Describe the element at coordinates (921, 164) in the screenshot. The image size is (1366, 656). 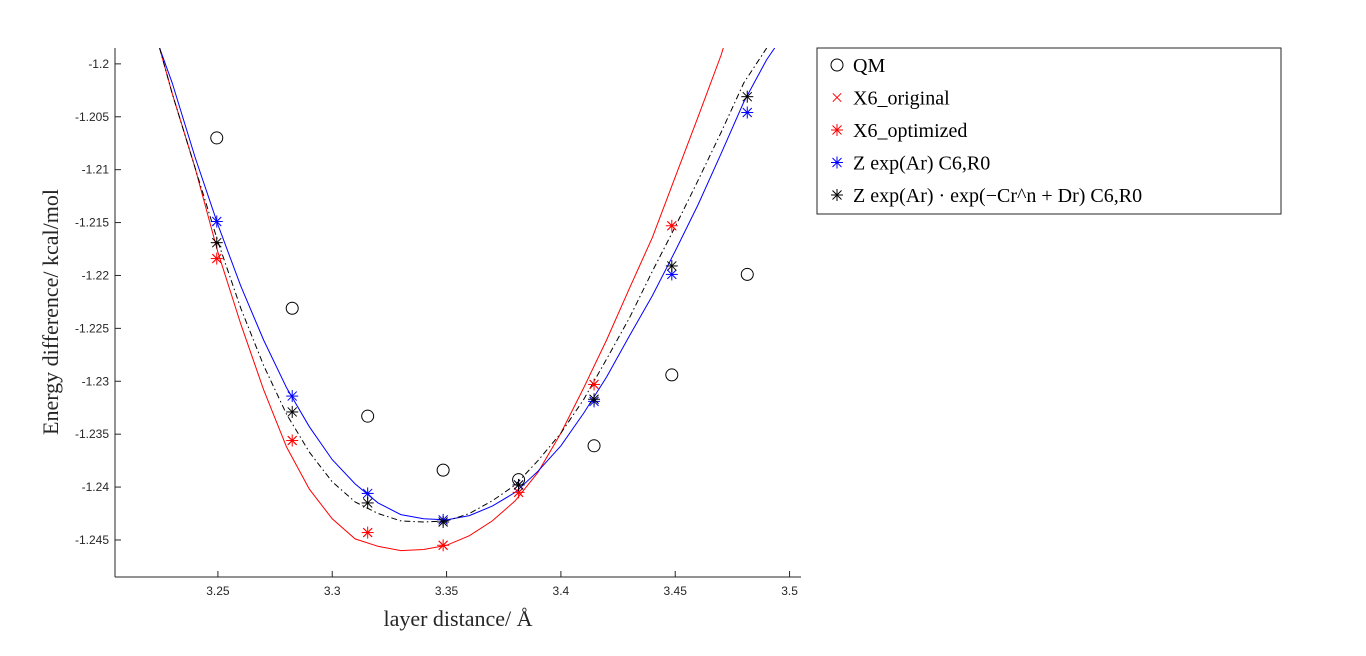
I see `legend-label: Z exp(Ar) C6,R0` at that location.